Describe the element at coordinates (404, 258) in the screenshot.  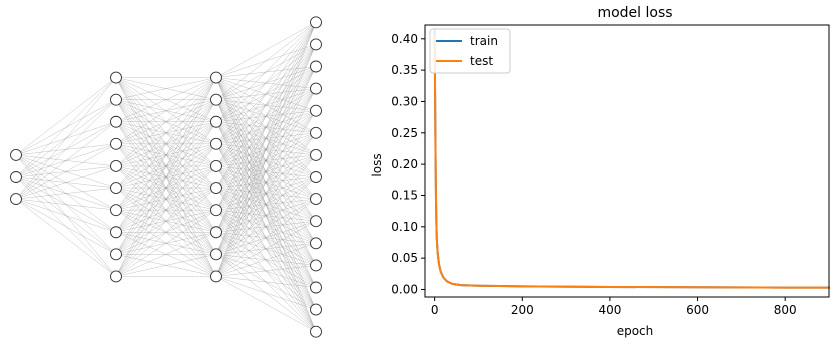
I see `y-tick-label: 0.05` at that location.